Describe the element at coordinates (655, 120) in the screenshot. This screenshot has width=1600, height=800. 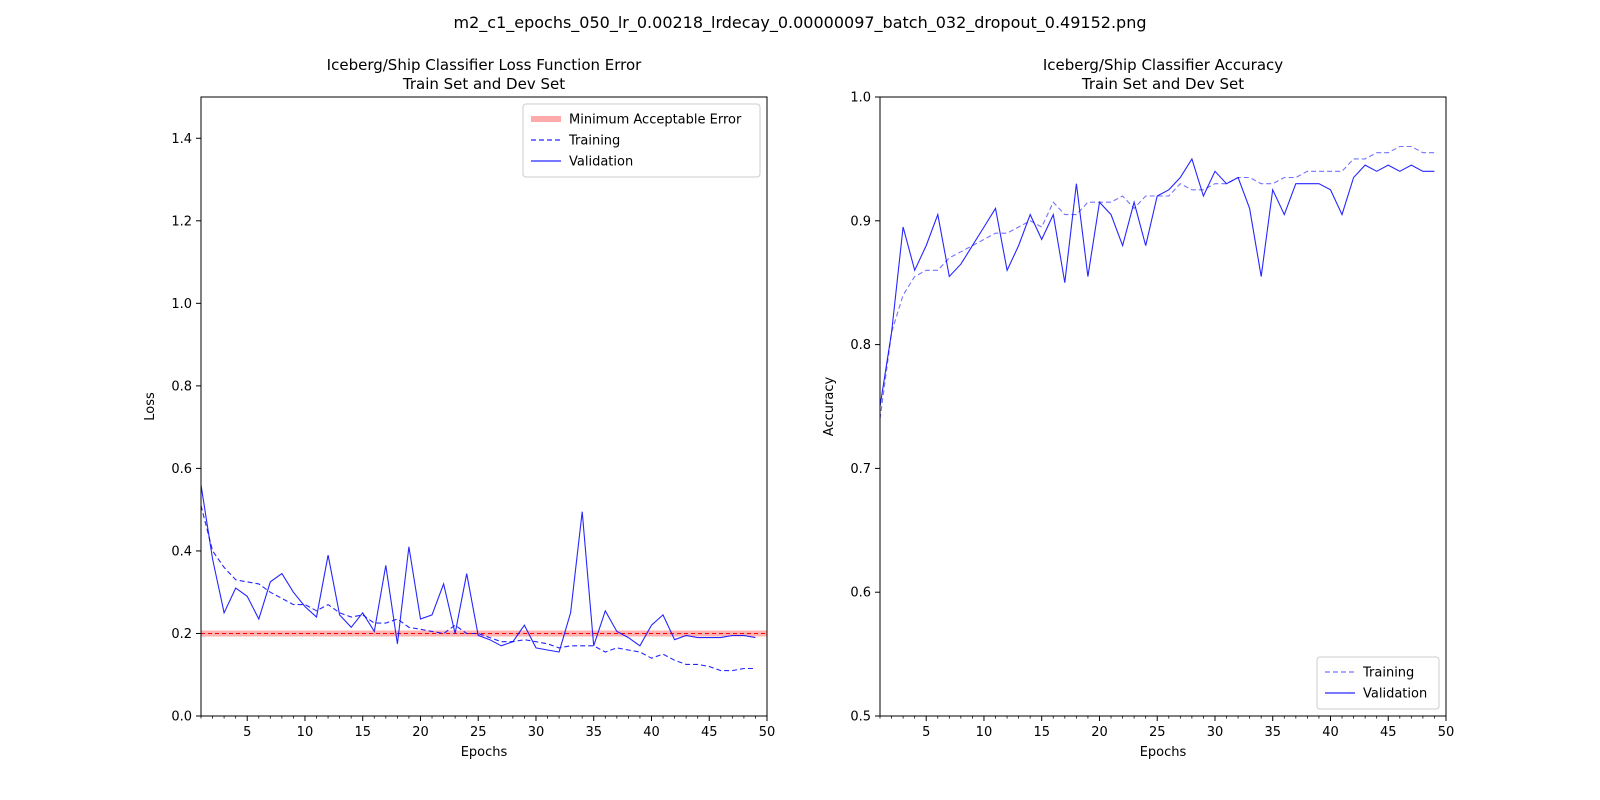
I see `legend-label: Minimum Acceptable Error` at that location.